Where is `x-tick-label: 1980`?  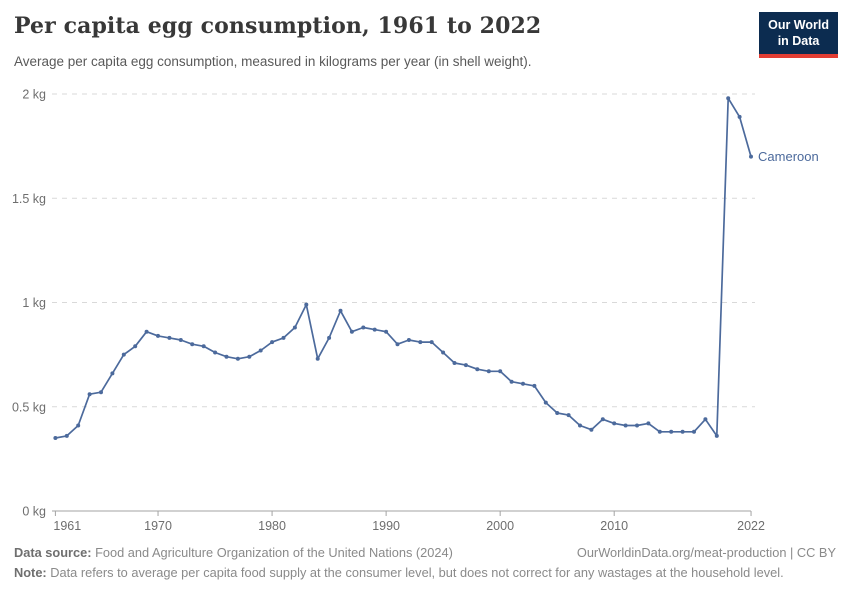
x-tick-label: 1980 is located at coordinates (272, 526).